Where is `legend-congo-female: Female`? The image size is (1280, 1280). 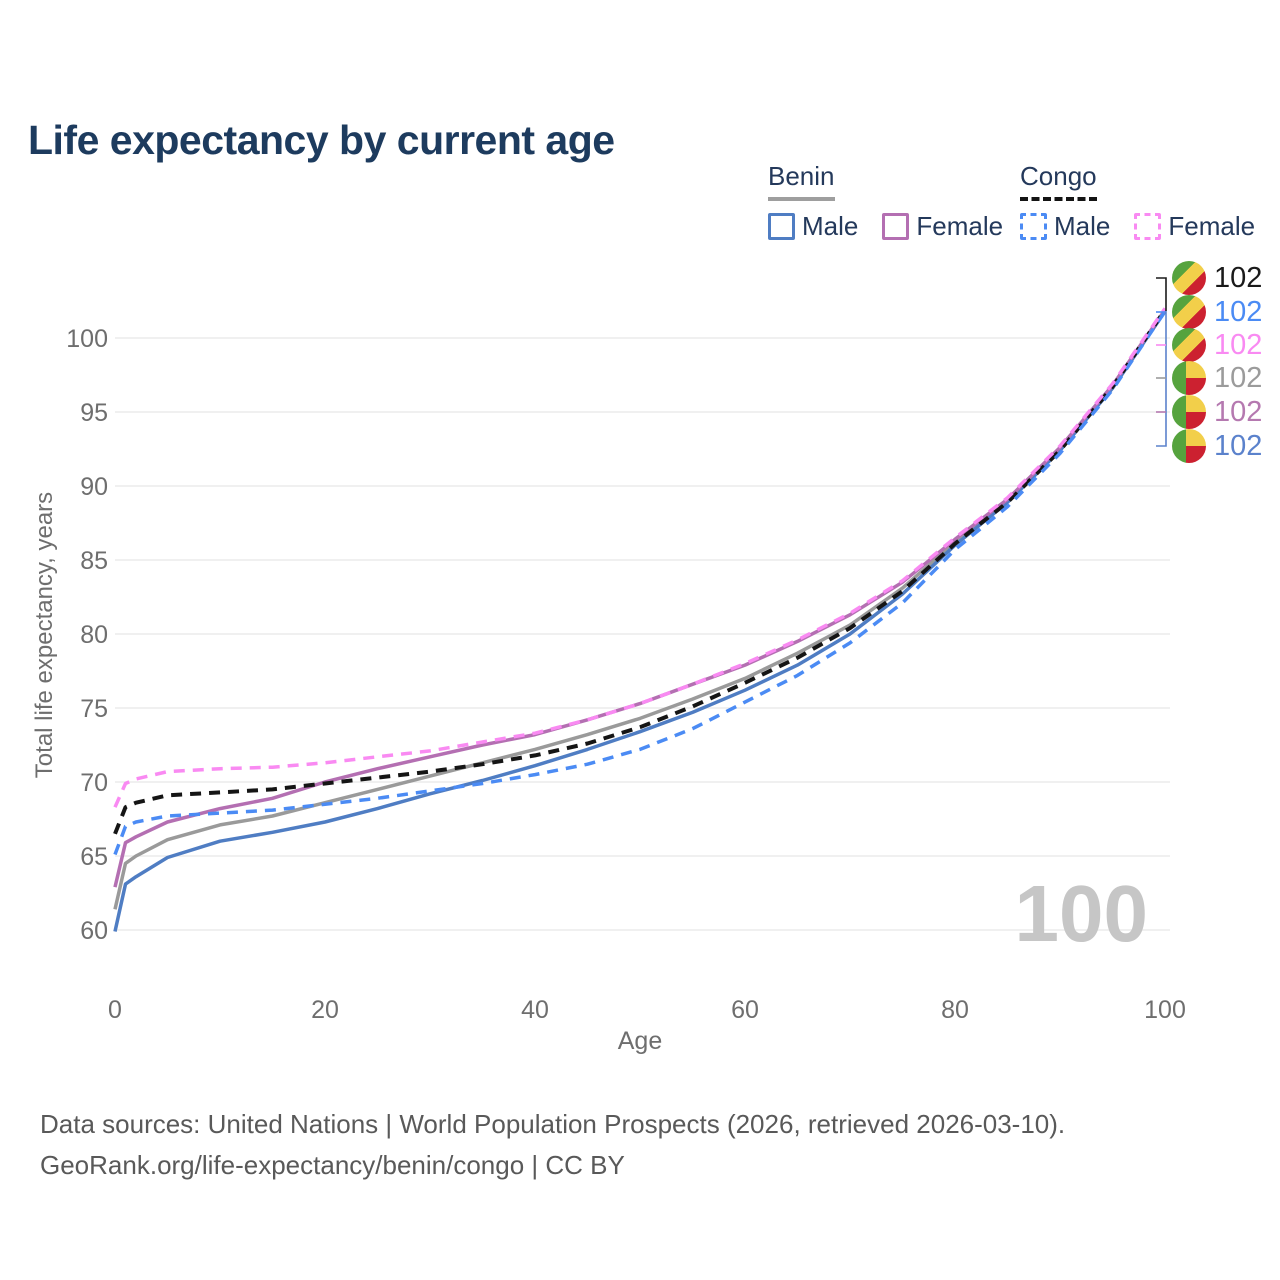 legend-congo-female: Female is located at coordinates (1194, 226).